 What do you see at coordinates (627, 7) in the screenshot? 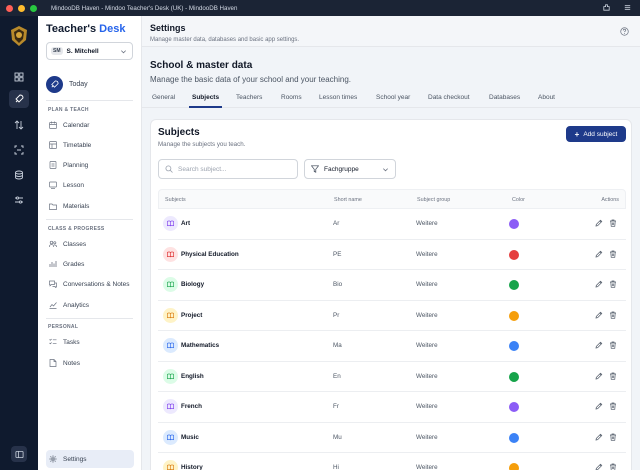
I see `window-menu-icon` at bounding box center [627, 7].